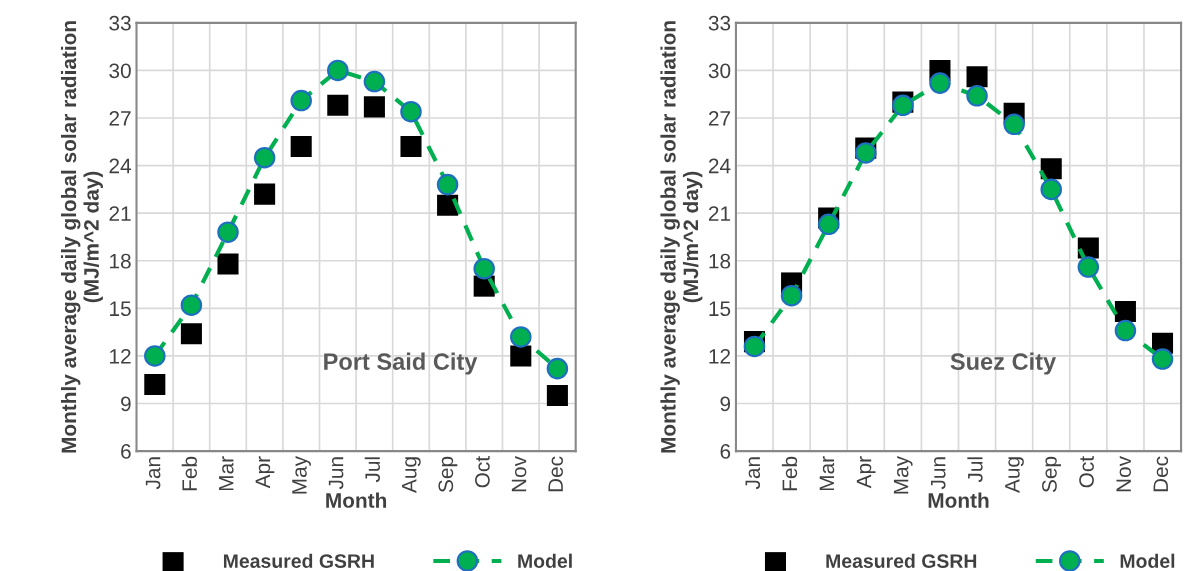  I want to click on annotation: Suez City, so click(1003, 363).